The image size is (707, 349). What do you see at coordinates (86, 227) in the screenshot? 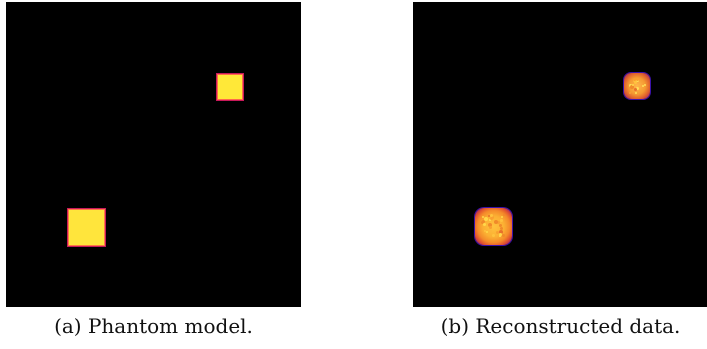
I see `phantom-large-square` at bounding box center [86, 227].